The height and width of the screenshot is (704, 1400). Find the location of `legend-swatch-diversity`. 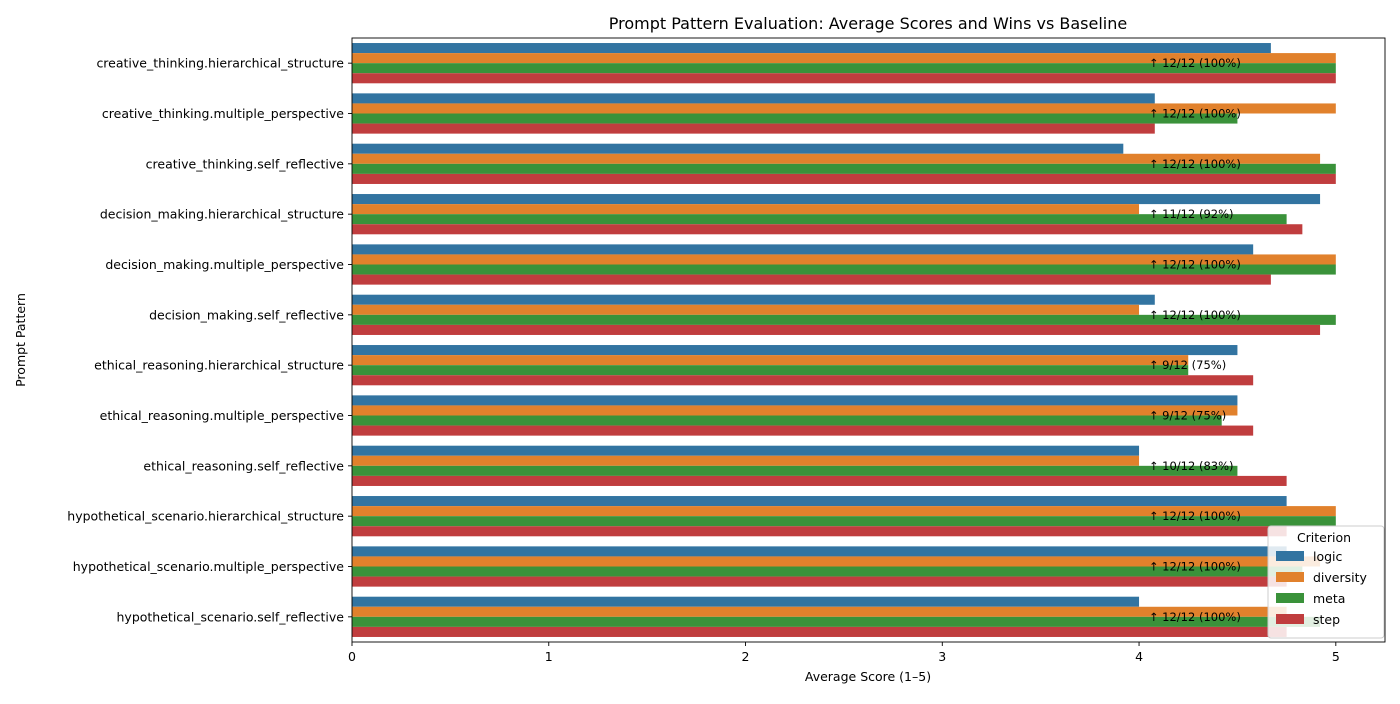

legend-swatch-diversity is located at coordinates (1290, 577).